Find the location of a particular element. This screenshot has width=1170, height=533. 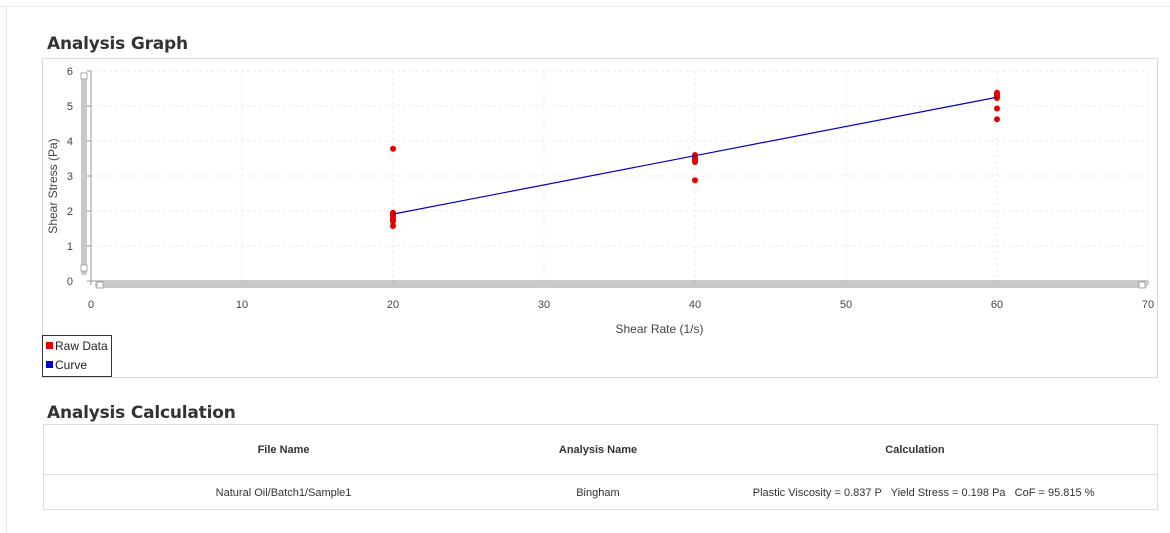

analysis-graph-title: Analysis Graph is located at coordinates (117, 44).